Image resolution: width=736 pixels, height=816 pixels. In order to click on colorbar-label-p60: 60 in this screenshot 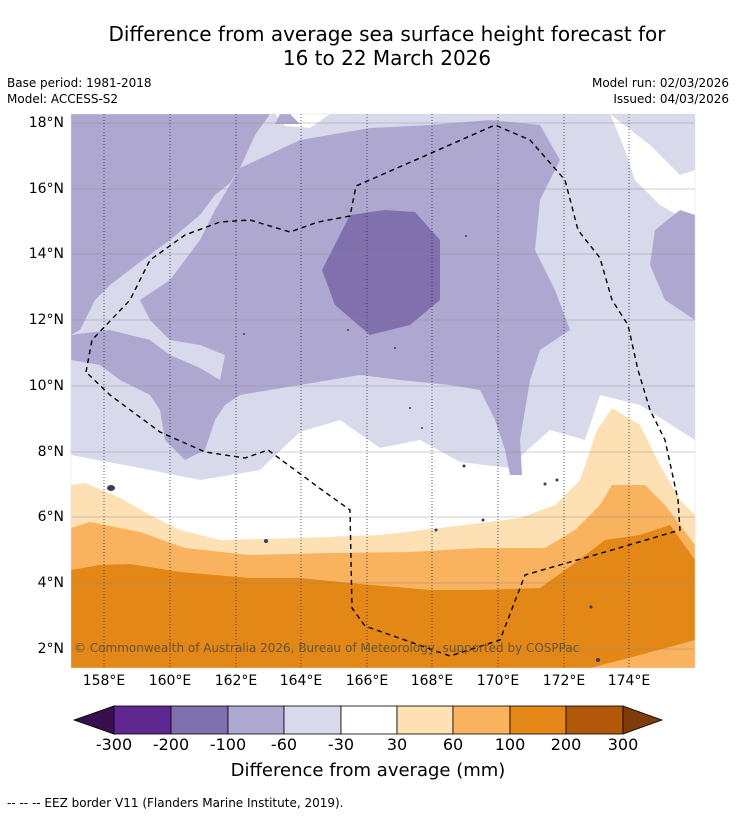, I will do `click(453, 744)`.